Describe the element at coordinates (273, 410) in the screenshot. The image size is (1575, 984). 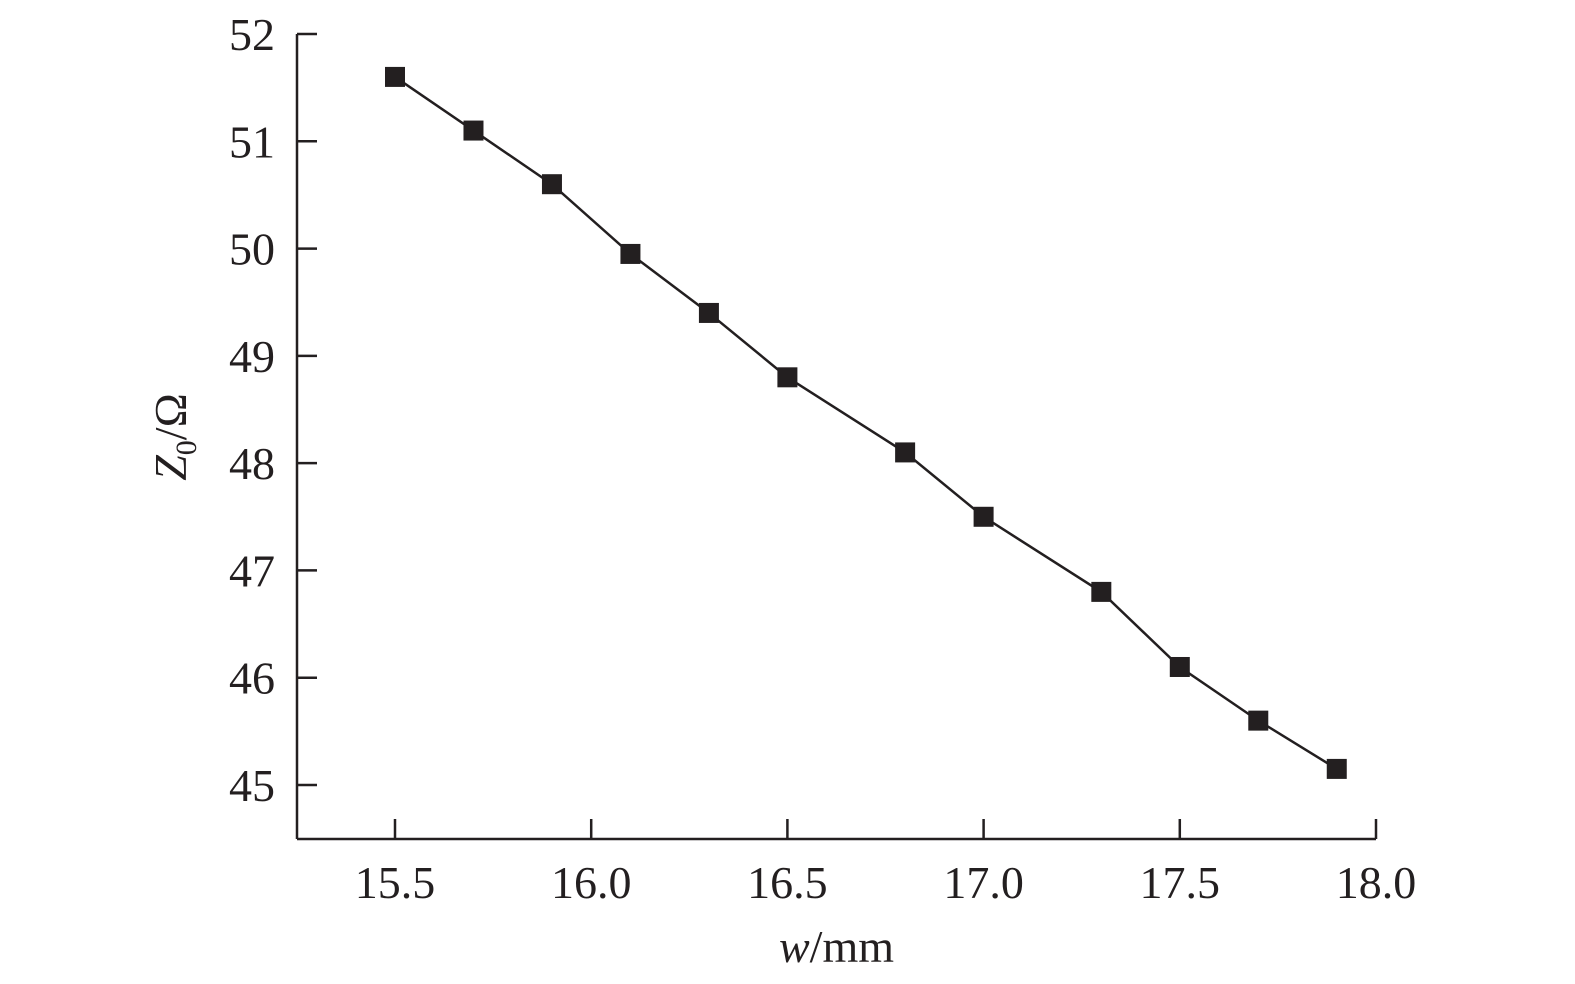
I see `y-ticks: 45 46 47 48 49 50 51 52` at that location.